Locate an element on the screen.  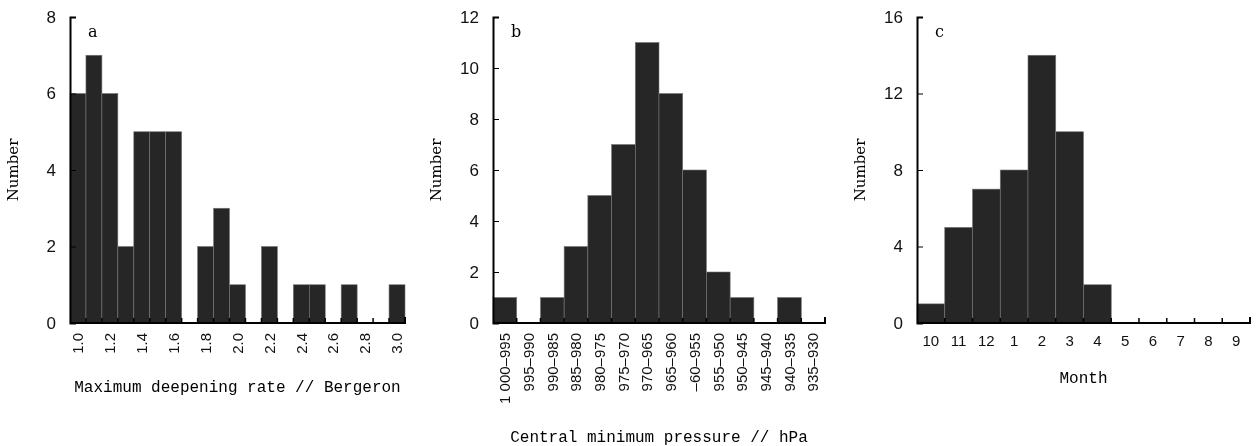
x-axis-title: Maximum deepening rate // Bergeron is located at coordinates (237, 387).